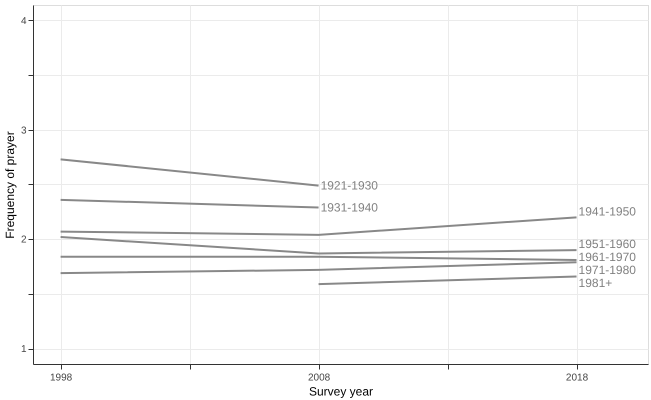 This screenshot has height=400, width=651. What do you see at coordinates (23, 130) in the screenshot?
I see `y-tick-label: 3` at bounding box center [23, 130].